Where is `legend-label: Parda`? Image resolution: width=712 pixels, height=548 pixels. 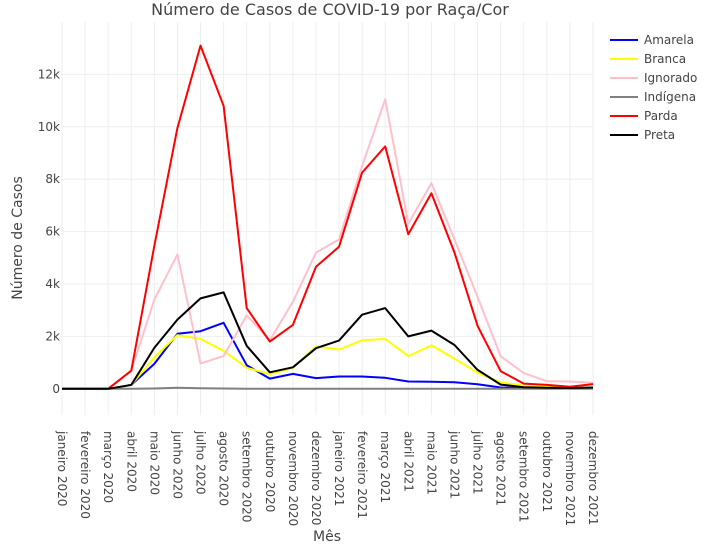 legend-label: Parda is located at coordinates (661, 116).